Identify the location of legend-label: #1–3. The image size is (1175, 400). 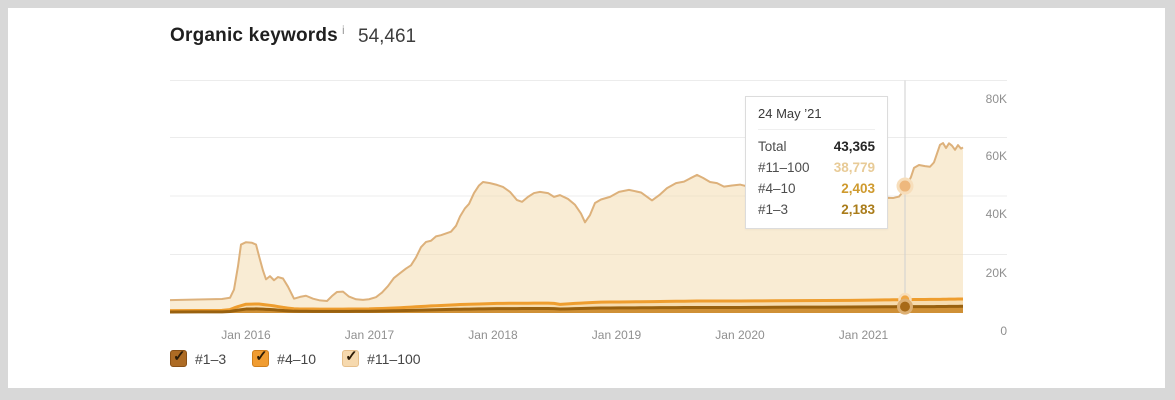
(211, 358).